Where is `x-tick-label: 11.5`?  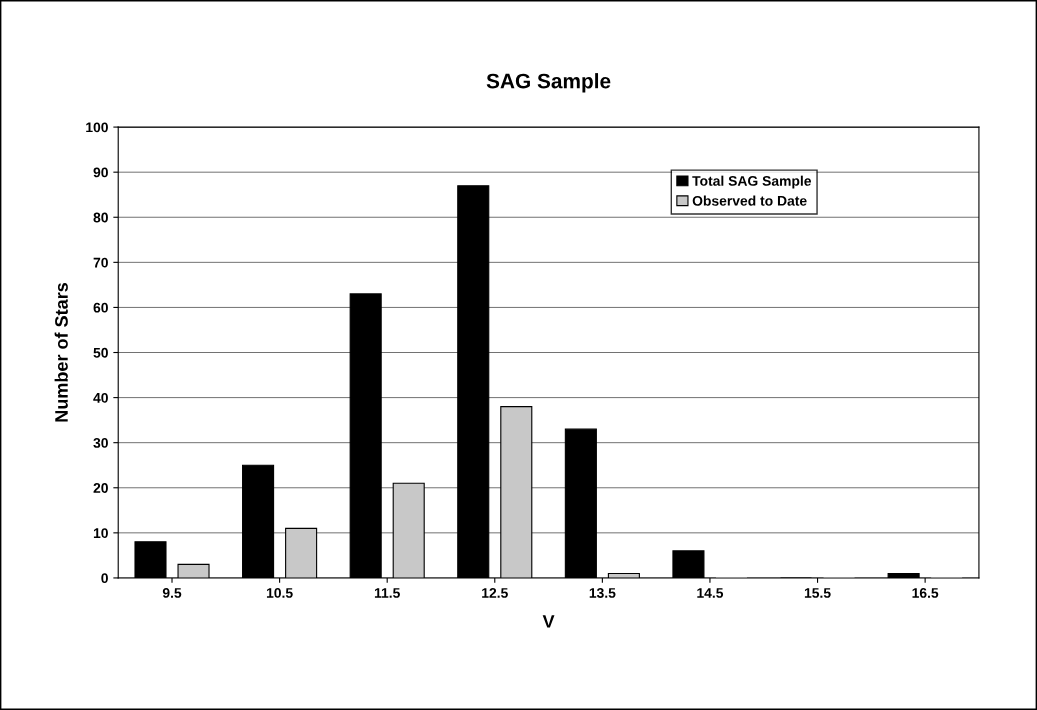 x-tick-label: 11.5 is located at coordinates (387, 593).